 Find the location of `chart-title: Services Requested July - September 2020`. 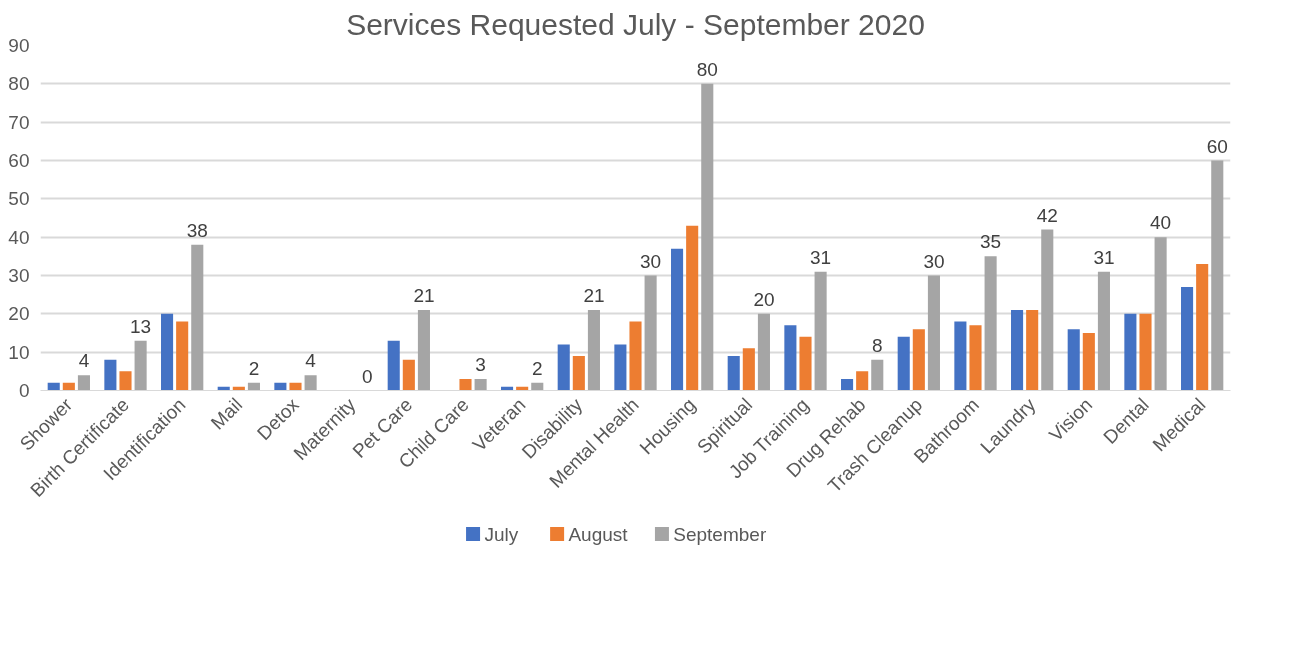

chart-title: Services Requested July - September 2020 is located at coordinates (635, 24).